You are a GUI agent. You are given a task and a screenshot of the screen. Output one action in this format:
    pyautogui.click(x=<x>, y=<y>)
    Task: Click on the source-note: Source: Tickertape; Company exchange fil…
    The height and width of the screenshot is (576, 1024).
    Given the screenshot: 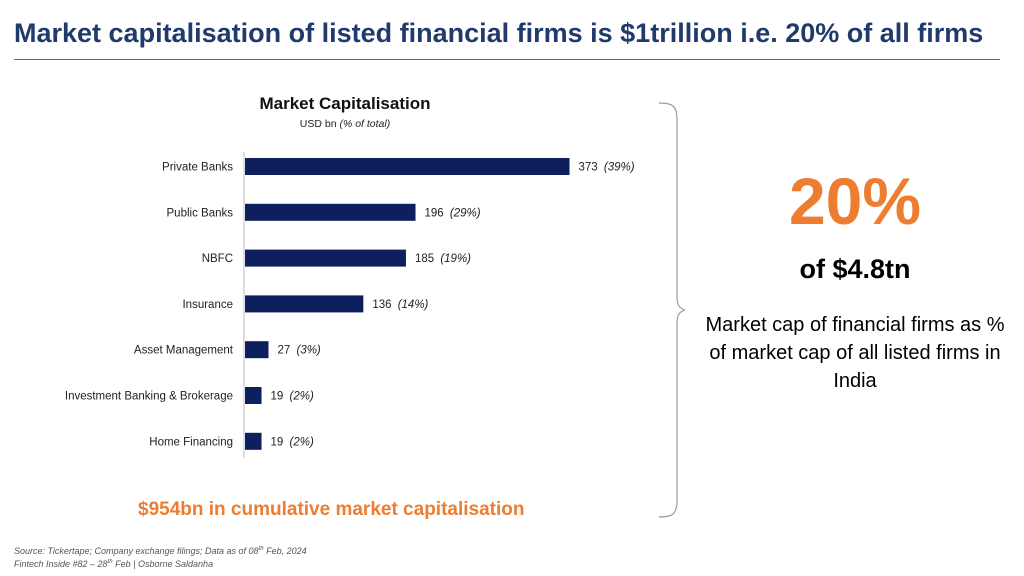 What is the action you would take?
    pyautogui.click(x=160, y=551)
    